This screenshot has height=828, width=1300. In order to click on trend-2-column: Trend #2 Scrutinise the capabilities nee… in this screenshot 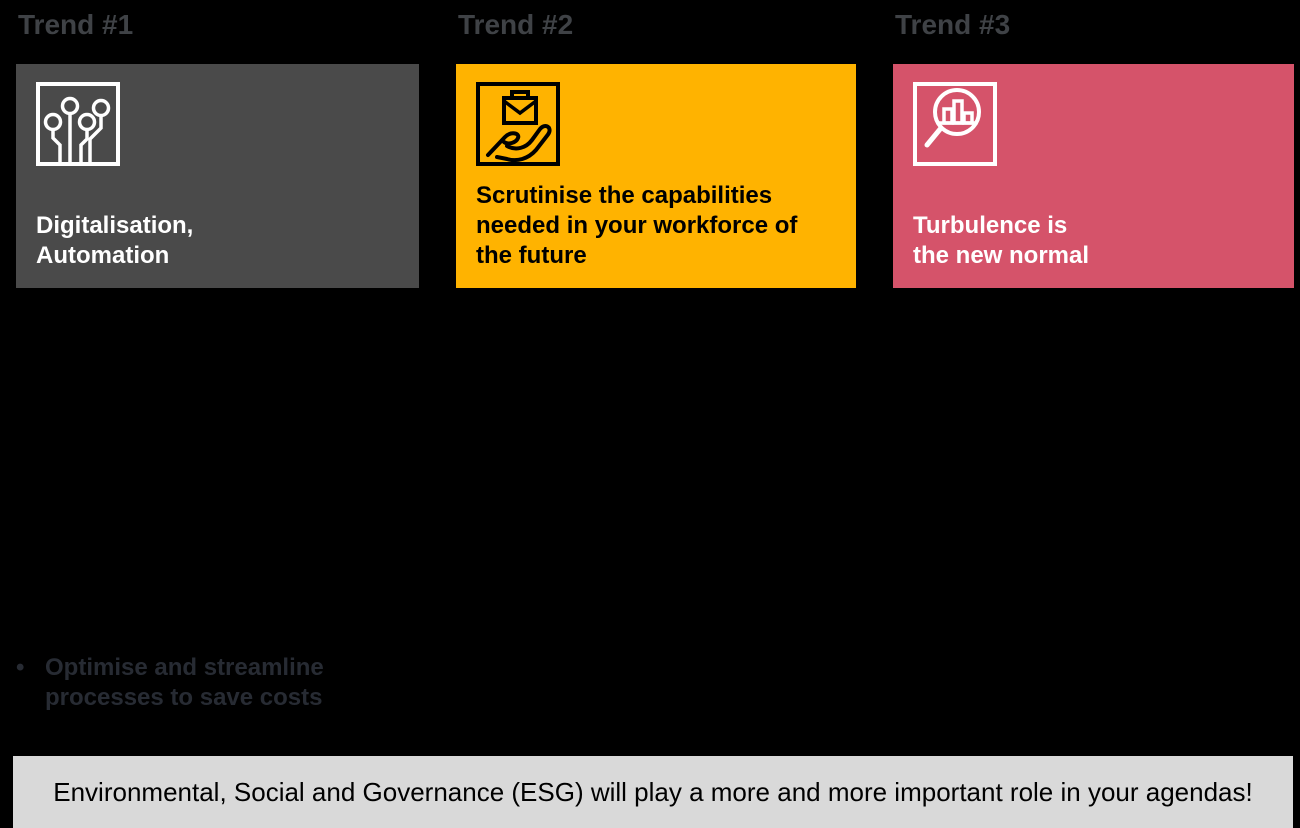, I will do `click(656, 144)`.